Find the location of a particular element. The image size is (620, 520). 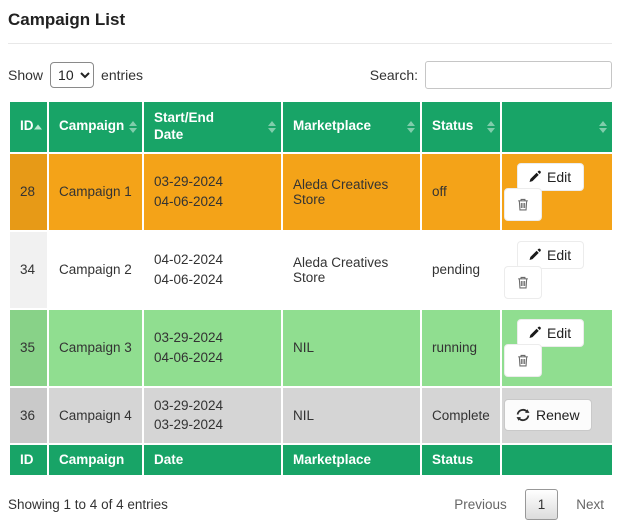

header-start-end-date: Start/End Date is located at coordinates (212, 127).